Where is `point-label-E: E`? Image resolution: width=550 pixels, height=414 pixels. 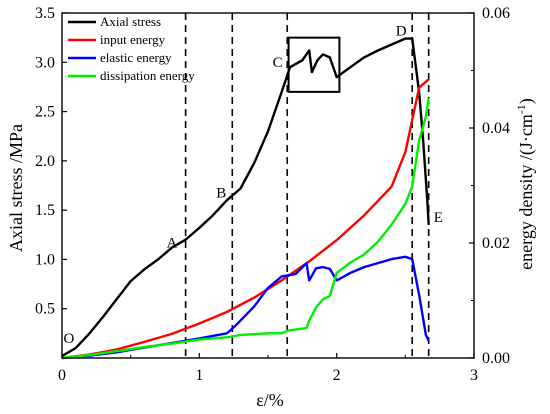
point-label-E: E is located at coordinates (438, 218).